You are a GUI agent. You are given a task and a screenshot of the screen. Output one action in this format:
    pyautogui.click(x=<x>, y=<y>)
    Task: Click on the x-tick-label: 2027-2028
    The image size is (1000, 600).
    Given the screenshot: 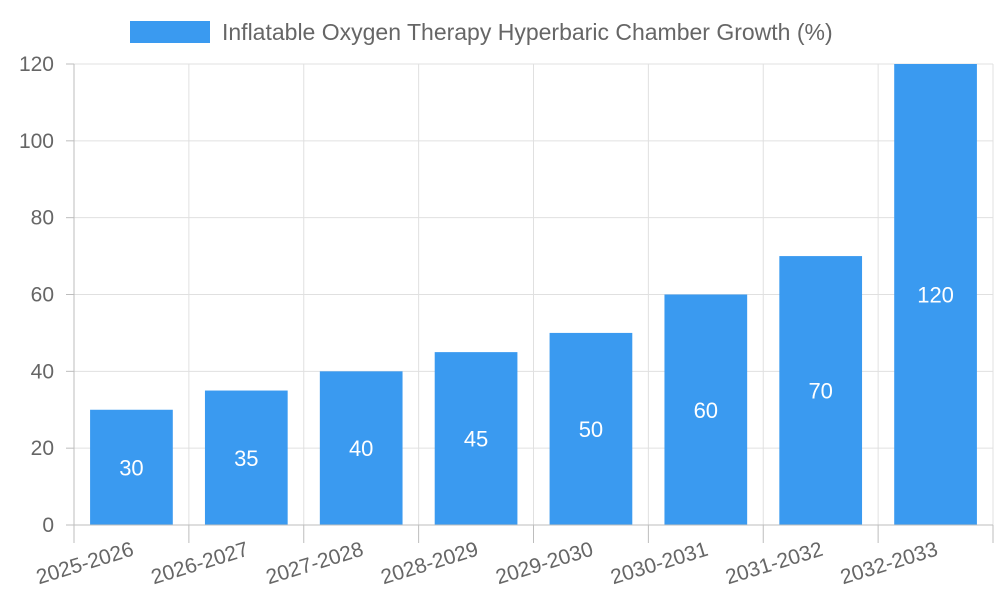 What is the action you would take?
    pyautogui.click(x=314, y=563)
    